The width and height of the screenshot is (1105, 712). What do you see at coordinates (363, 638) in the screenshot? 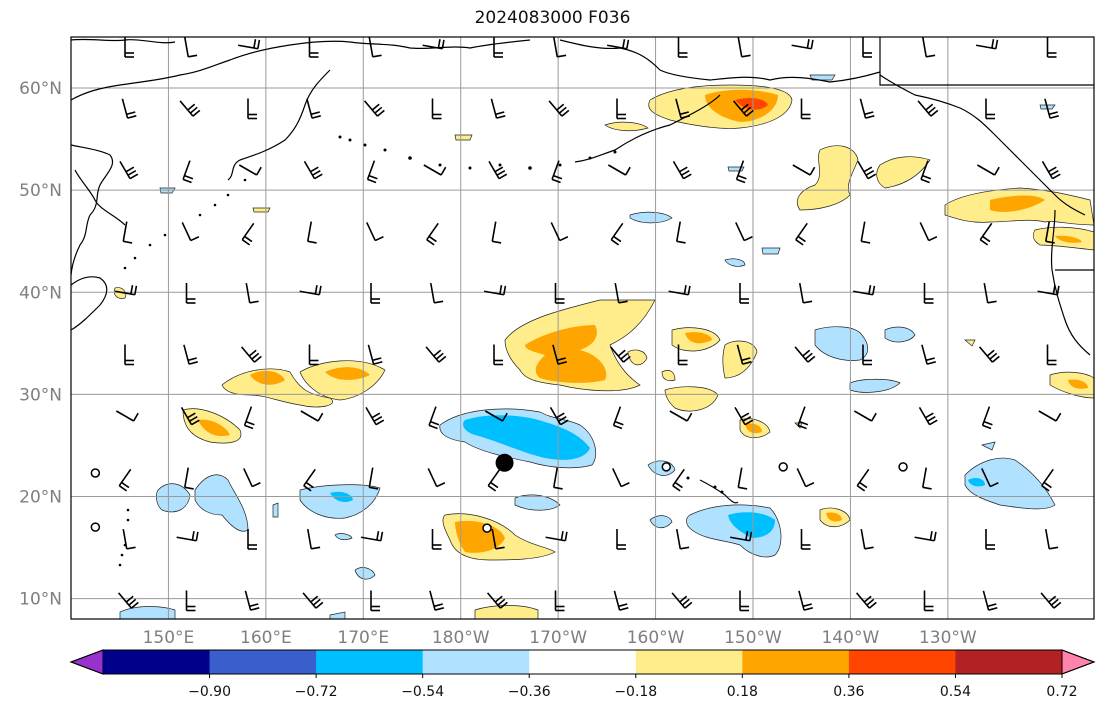
I see `lon-label: 170°E` at bounding box center [363, 638].